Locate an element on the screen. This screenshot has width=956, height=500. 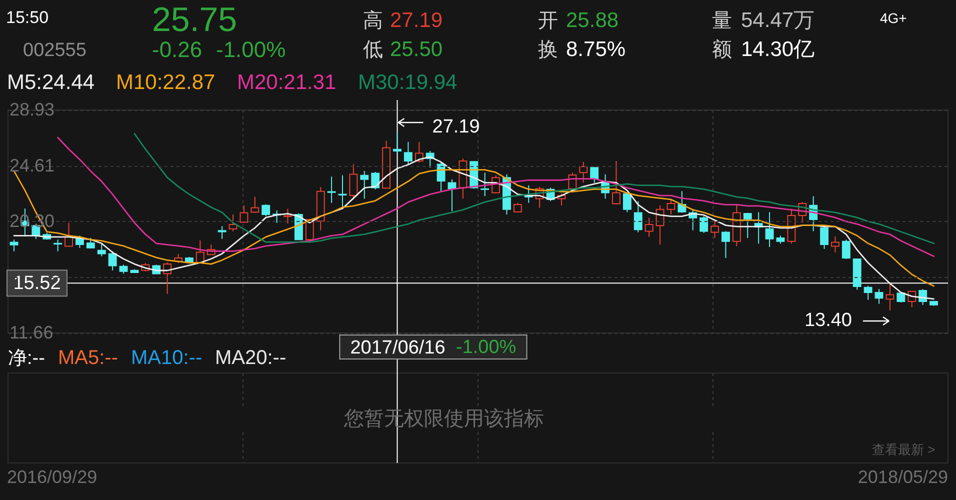
text: 换 is located at coordinates (548, 50).